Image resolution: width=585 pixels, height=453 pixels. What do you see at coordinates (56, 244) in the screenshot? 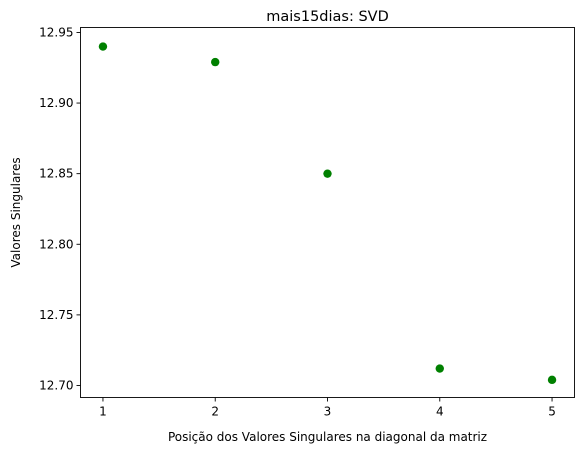
I see `y-tick-label: 12.80` at bounding box center [56, 244].